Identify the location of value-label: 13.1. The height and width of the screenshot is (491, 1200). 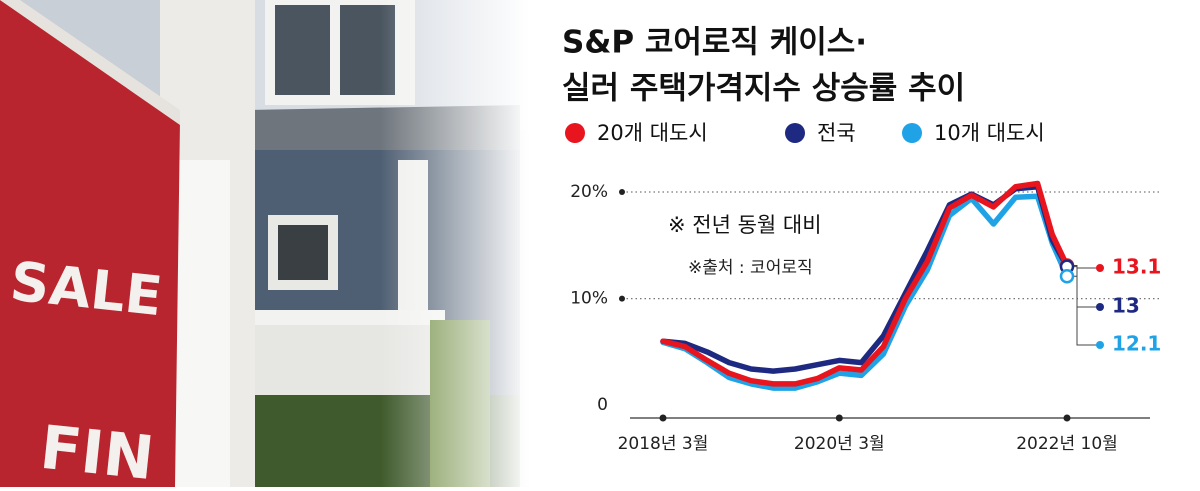
(1136, 267).